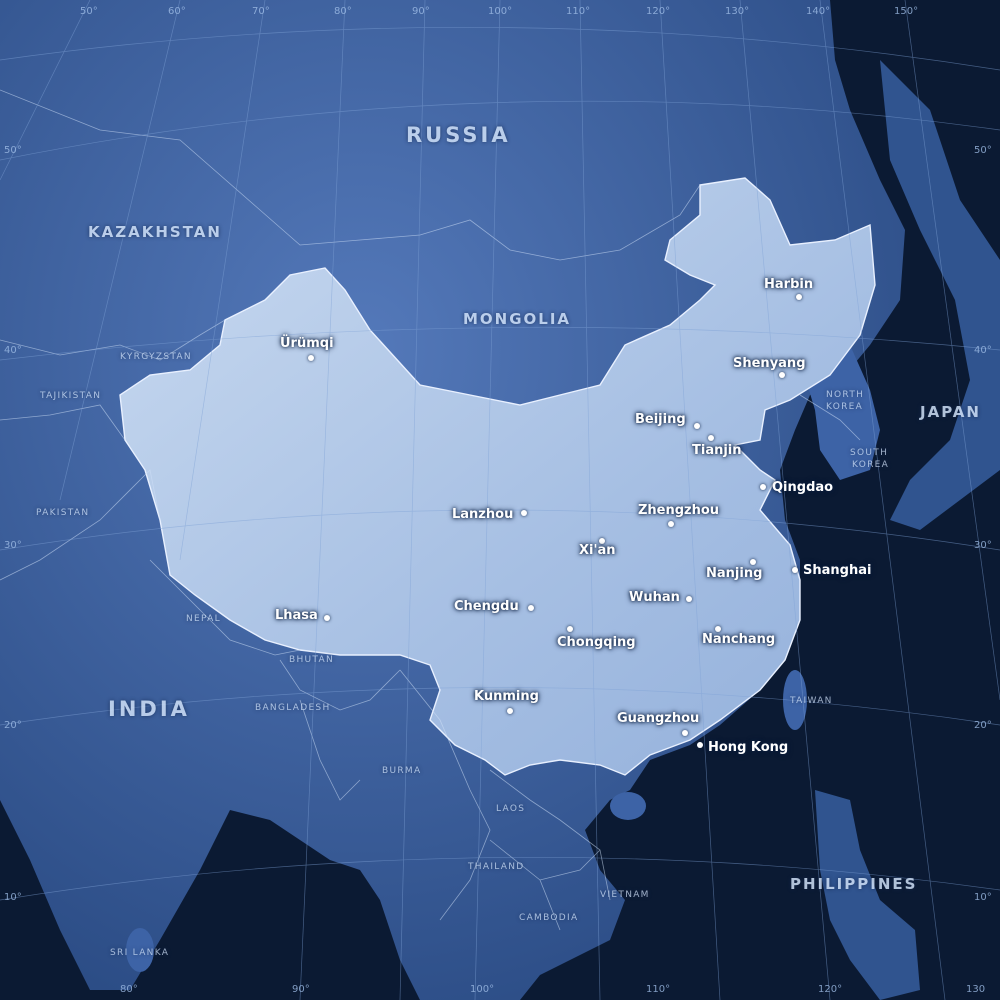 The image size is (1000, 1000). Describe the element at coordinates (140, 950) in the screenshot. I see `sri-lanka-landmass` at that location.